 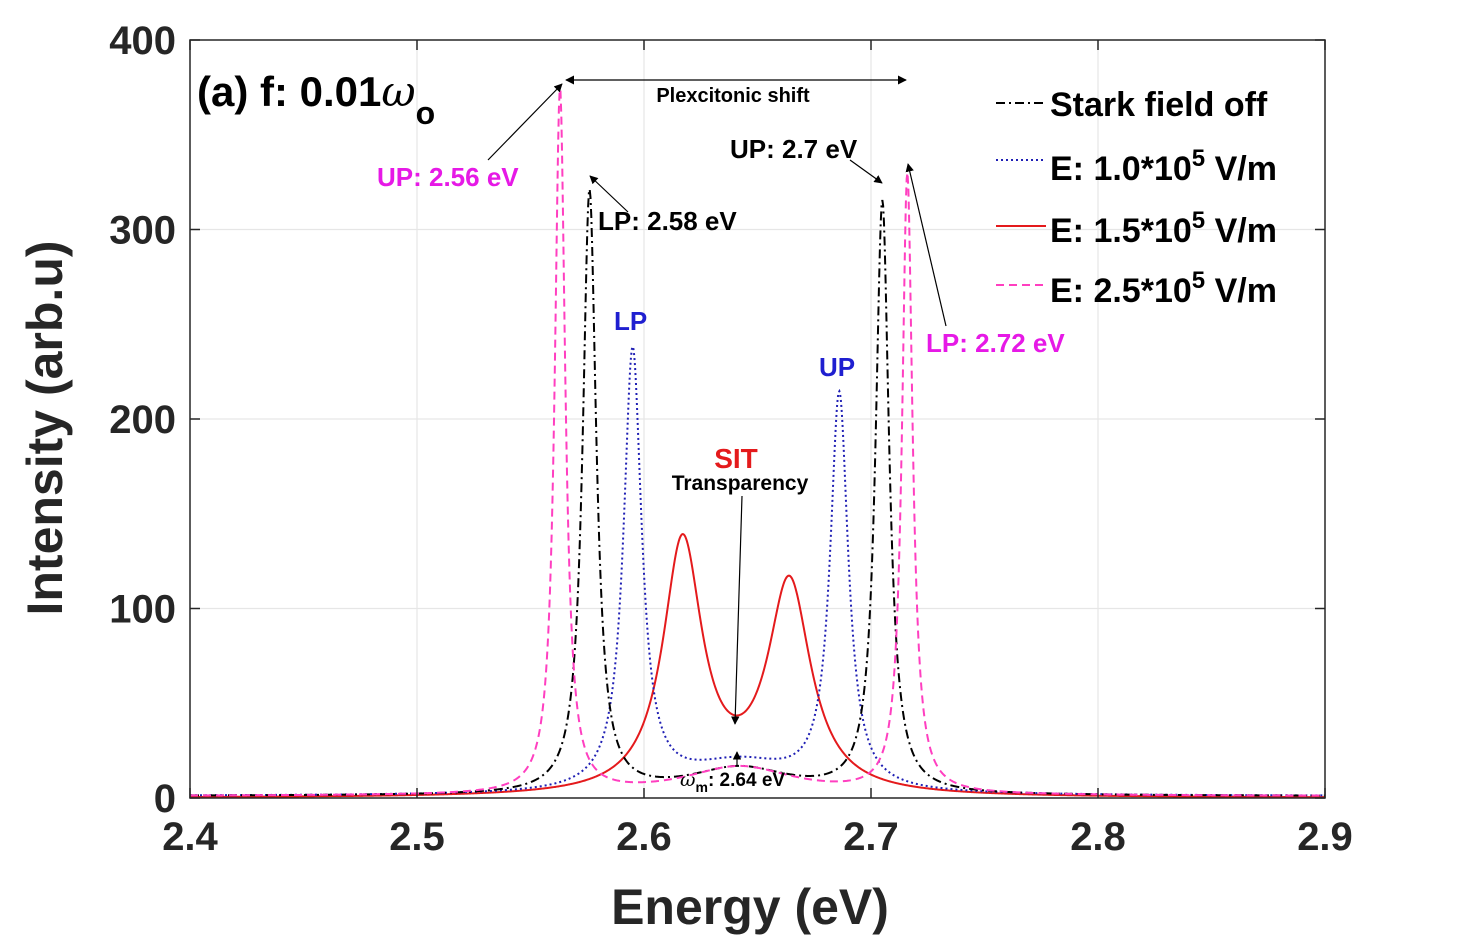 What do you see at coordinates (1098, 837) in the screenshot?
I see `x-tick-label: 2.8` at bounding box center [1098, 837].